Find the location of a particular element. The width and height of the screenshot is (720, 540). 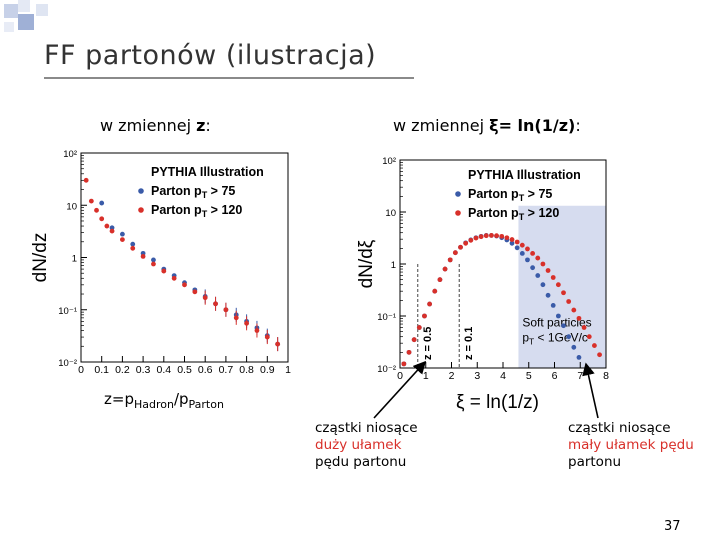

x-tick-label: 2 is located at coordinates (452, 376).